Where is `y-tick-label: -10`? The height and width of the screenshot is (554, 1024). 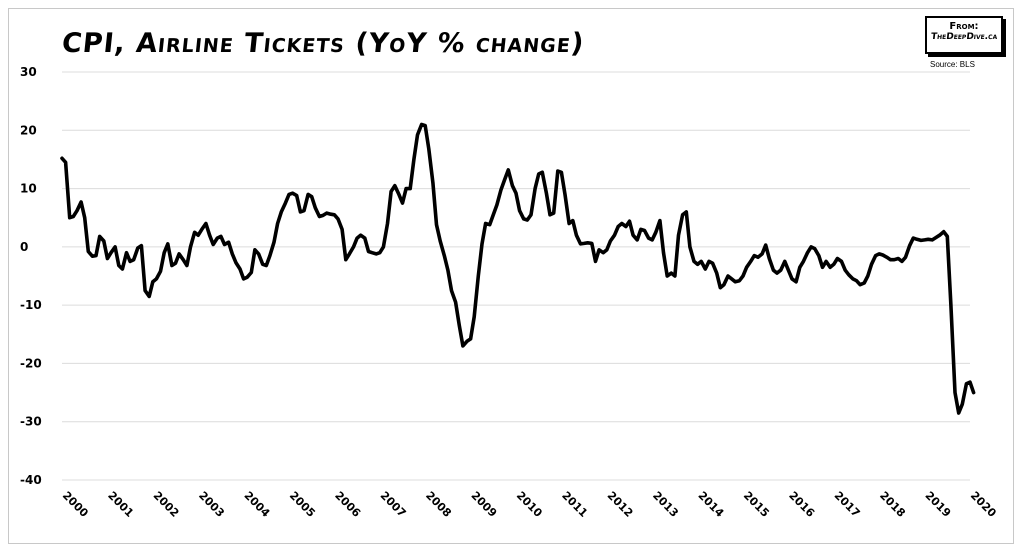
y-tick-label: -10 is located at coordinates (31, 305).